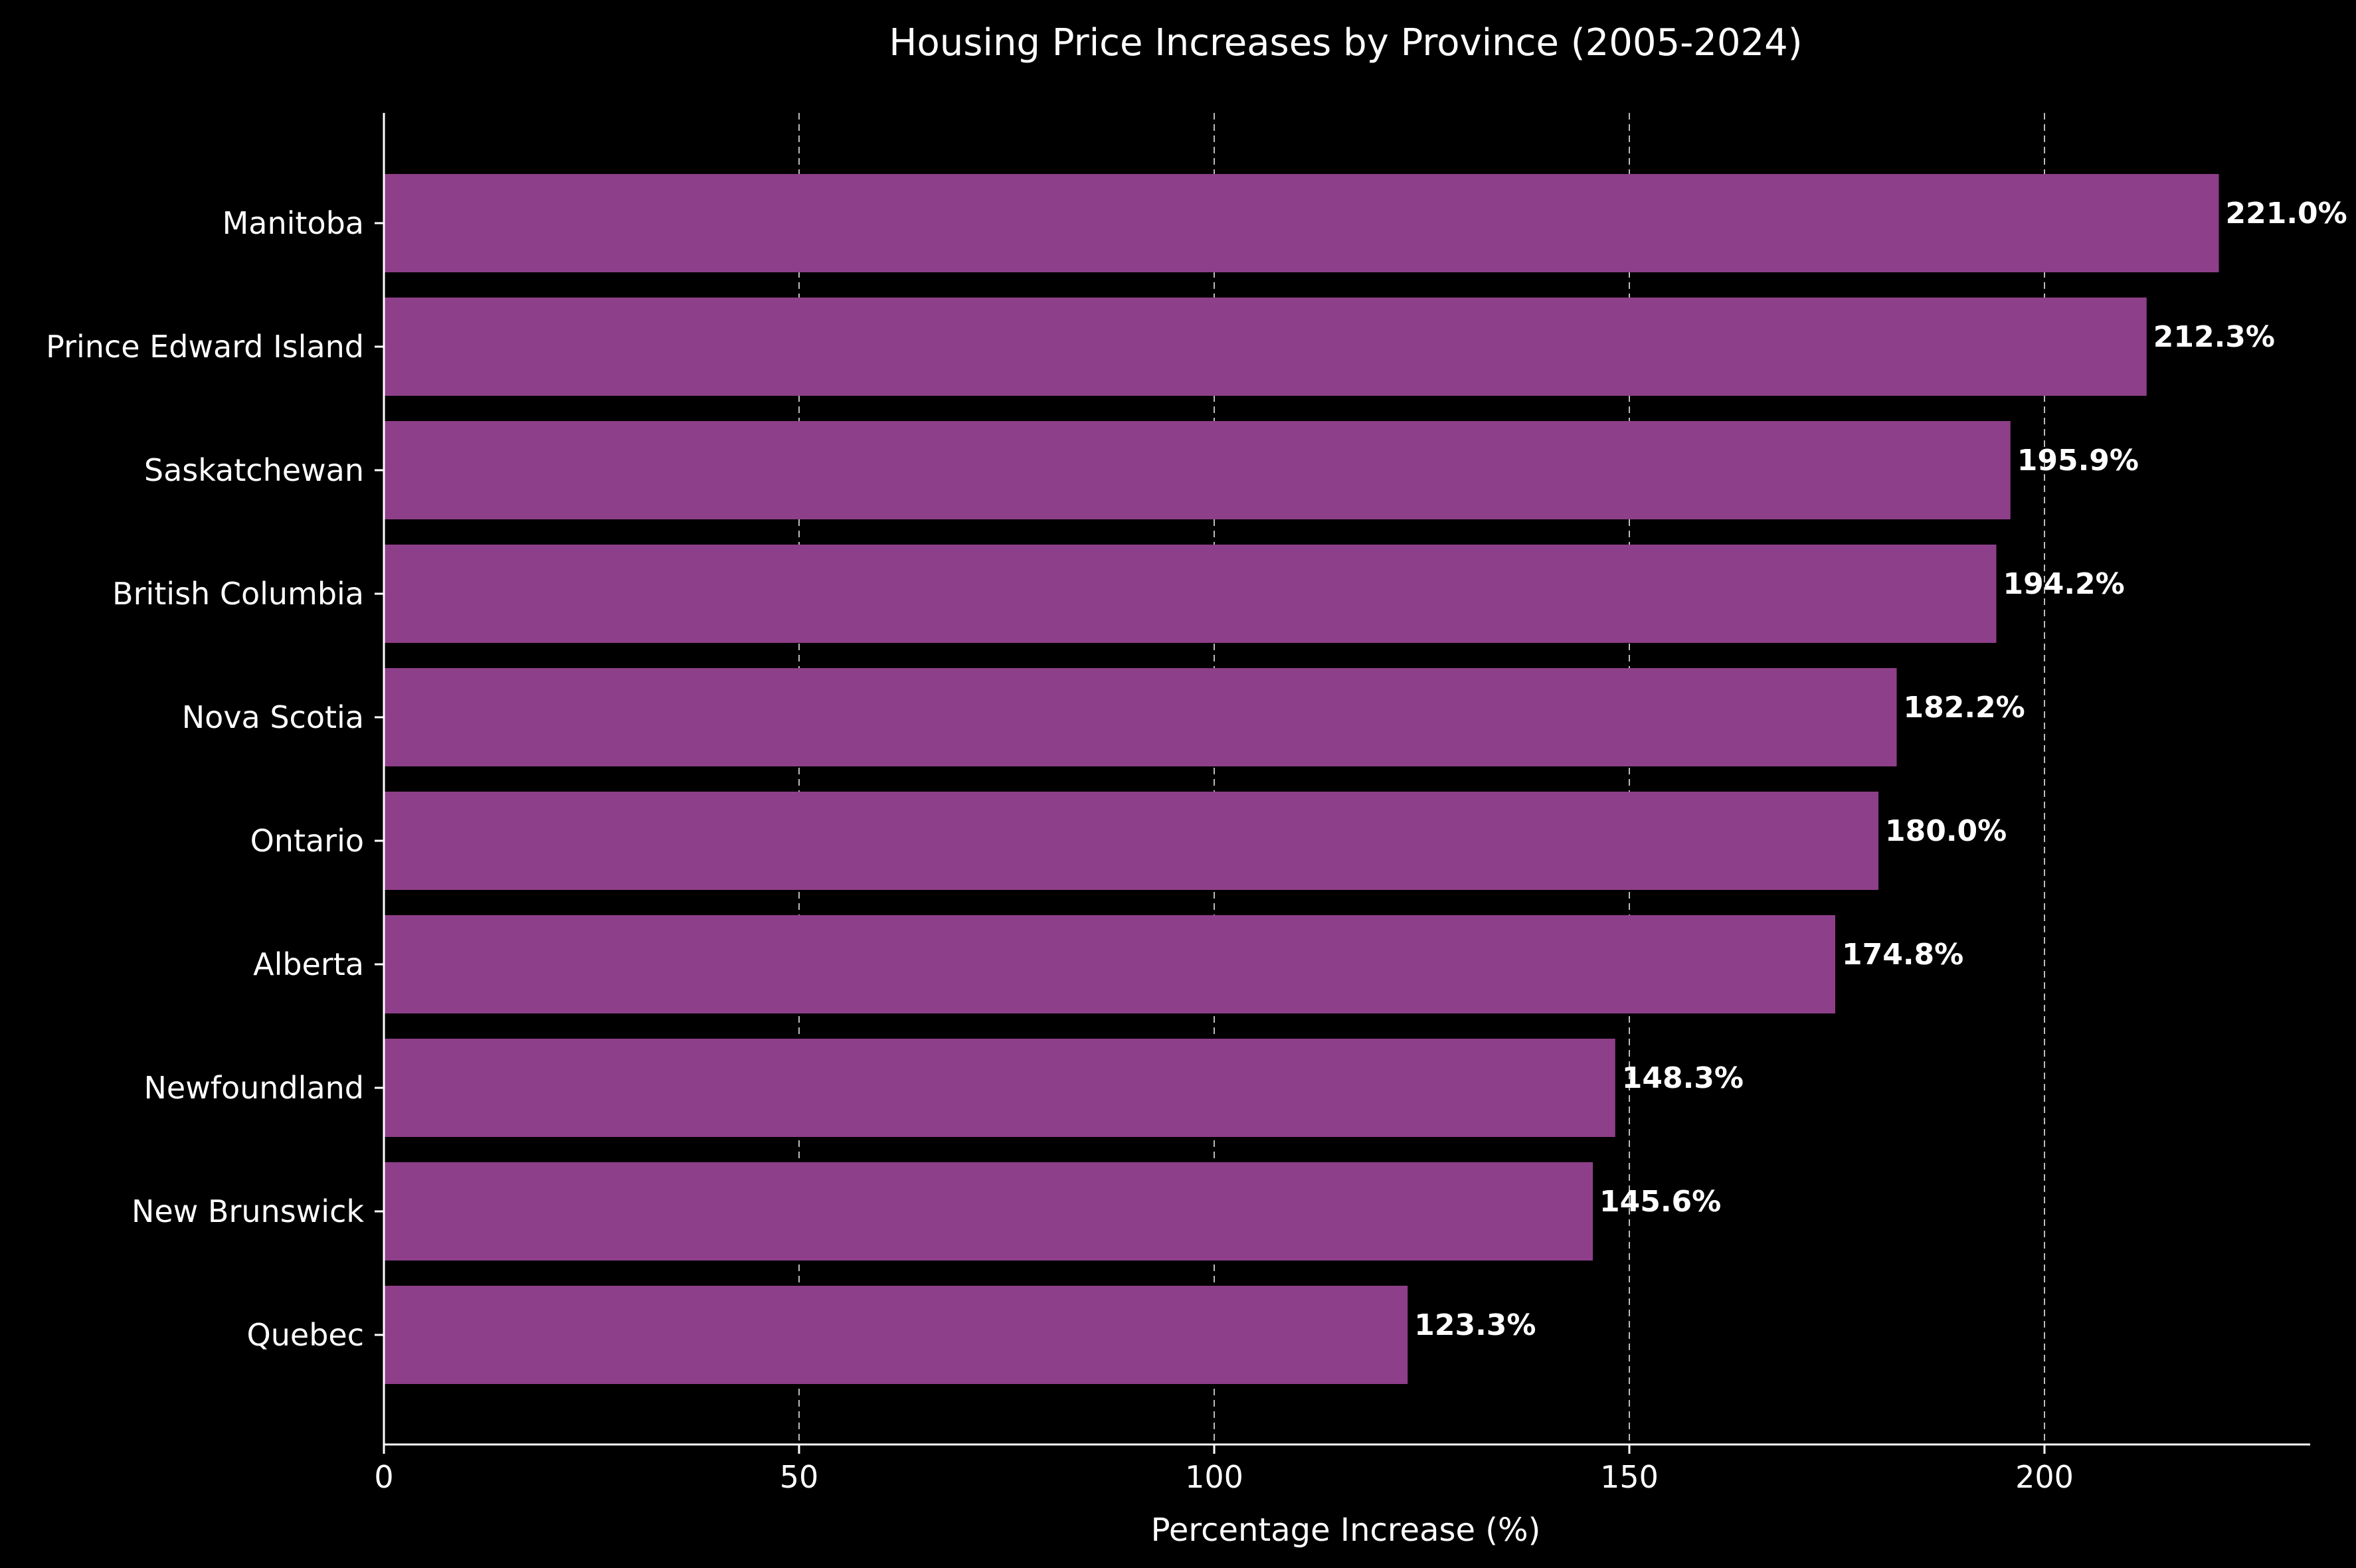  What do you see at coordinates (1346, 1530) in the screenshot?
I see `x-axis-label: Percentage Increase (%)` at bounding box center [1346, 1530].